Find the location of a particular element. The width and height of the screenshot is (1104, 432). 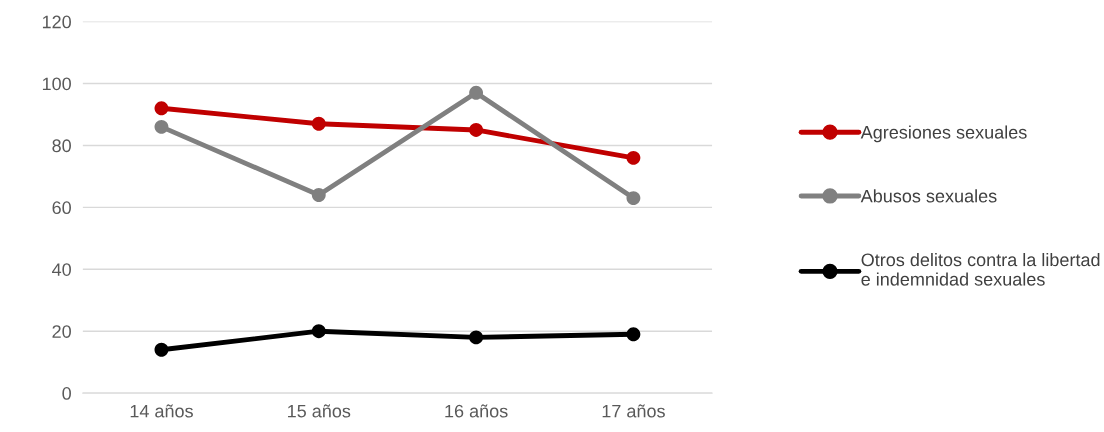

y-tick-label: 60 is located at coordinates (61, 208).